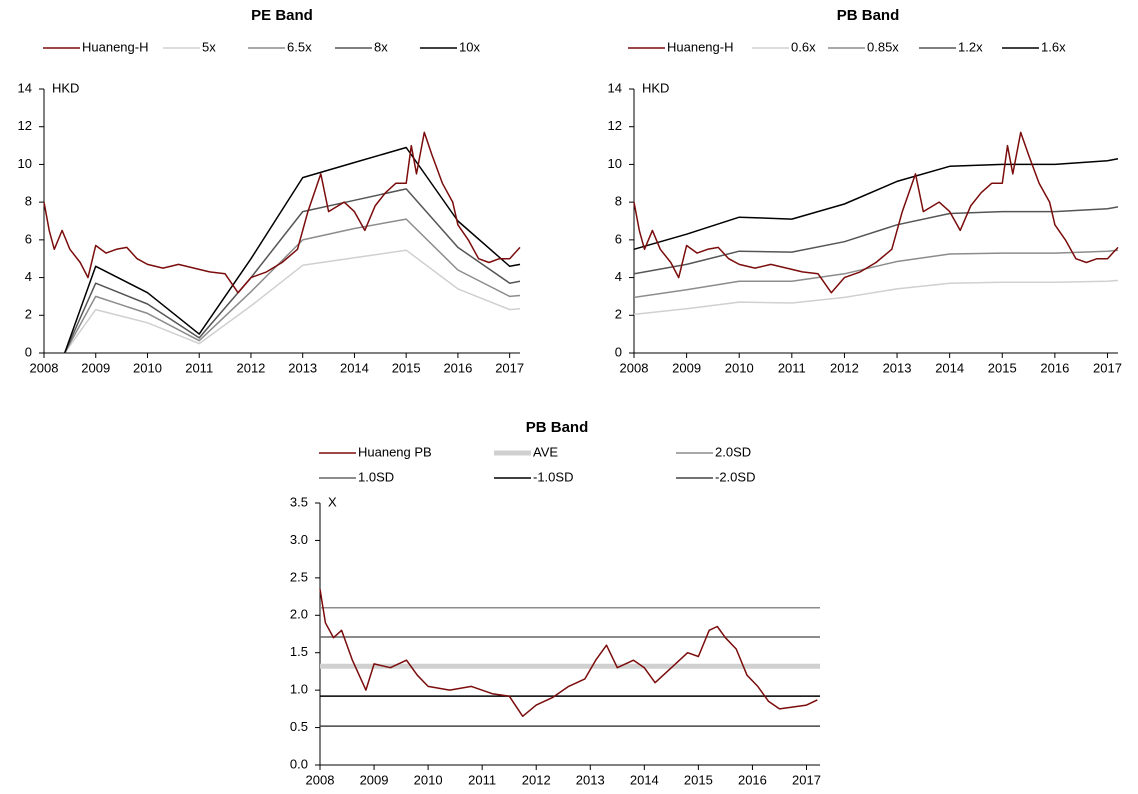 This screenshot has height=794, width=1138. I want to click on y-tick-label: 2.5, so click(299, 576).